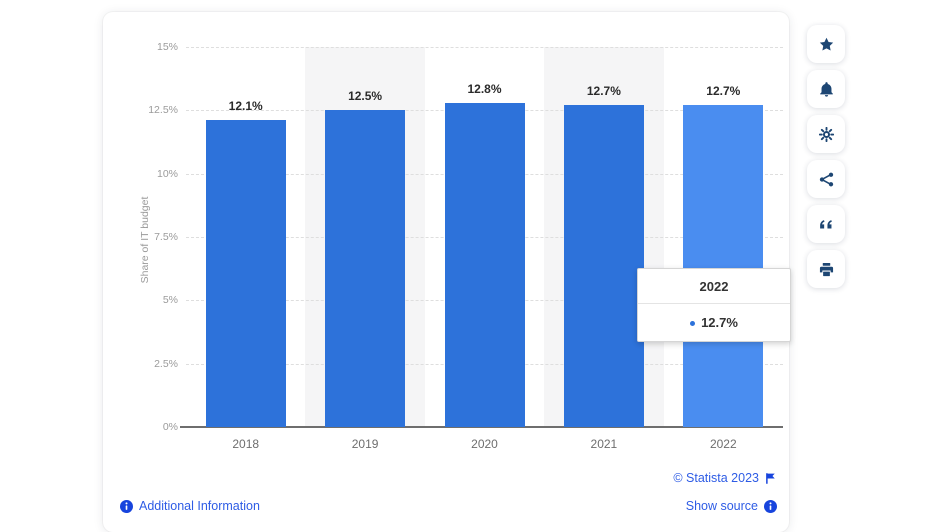 This screenshot has width=946, height=532. What do you see at coordinates (719, 322) in the screenshot?
I see `tooltip-value: 12.7%` at bounding box center [719, 322].